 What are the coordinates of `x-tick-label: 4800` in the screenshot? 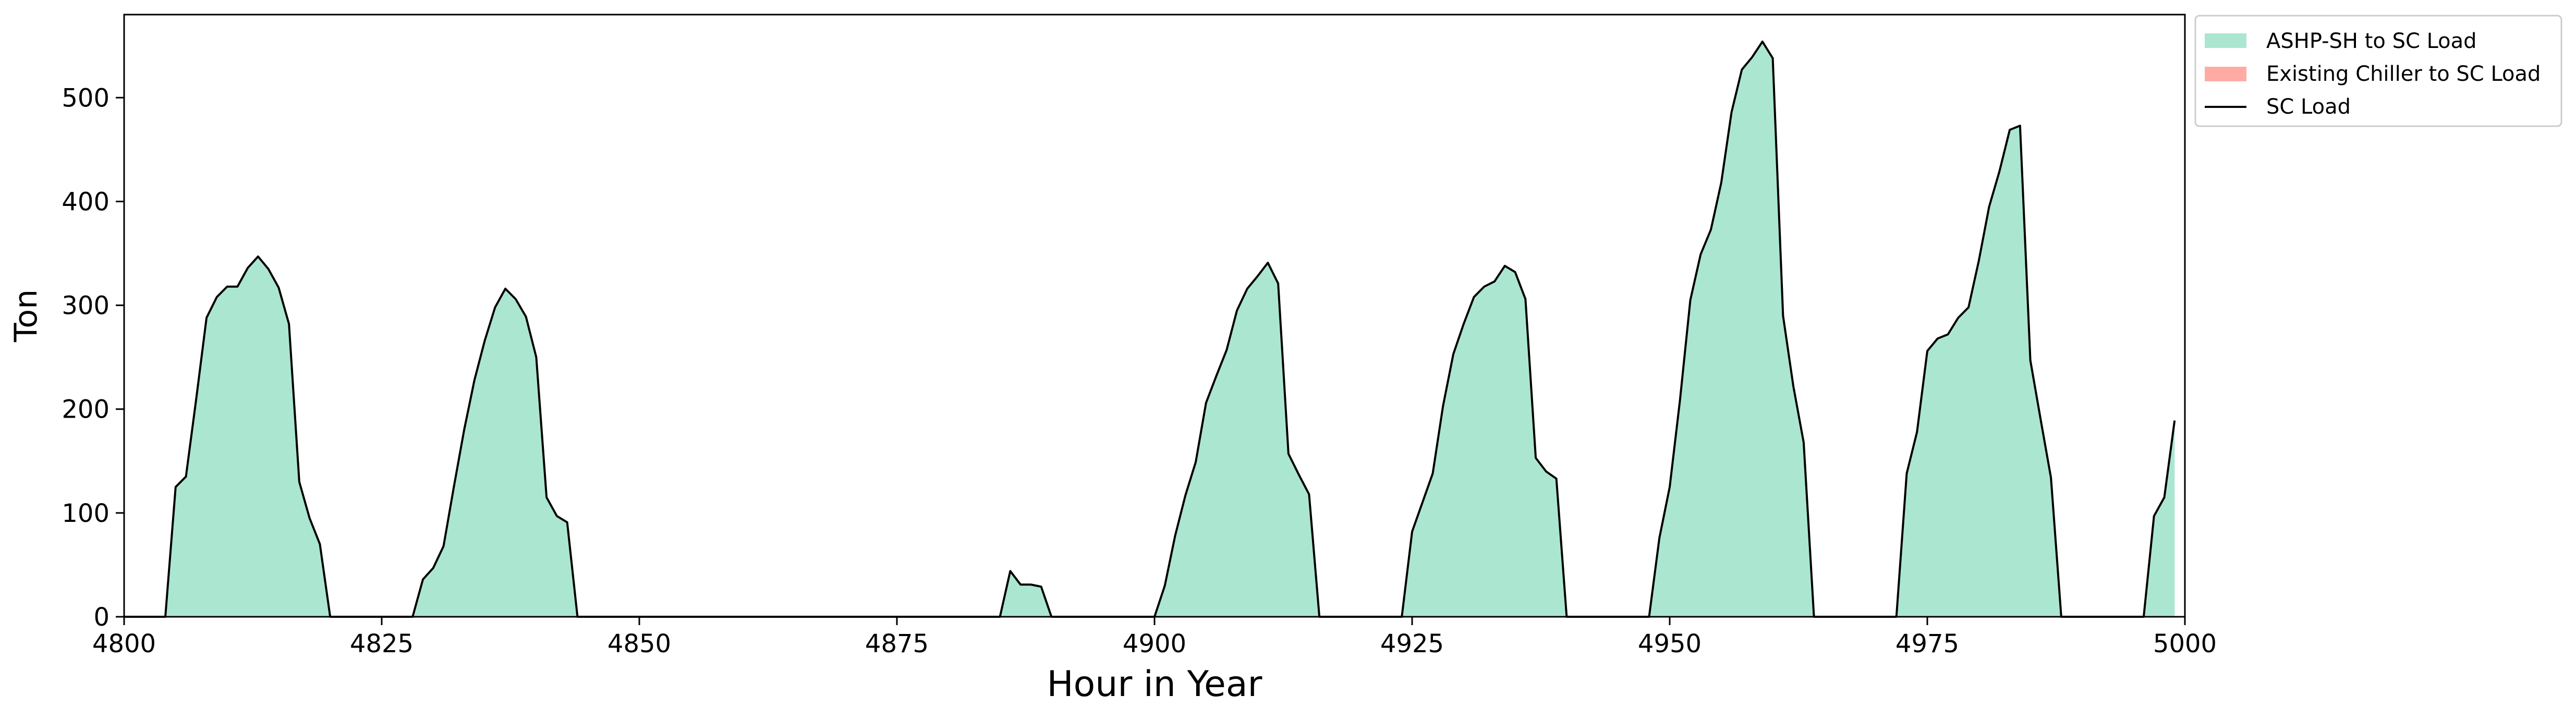 It's located at (124, 643).